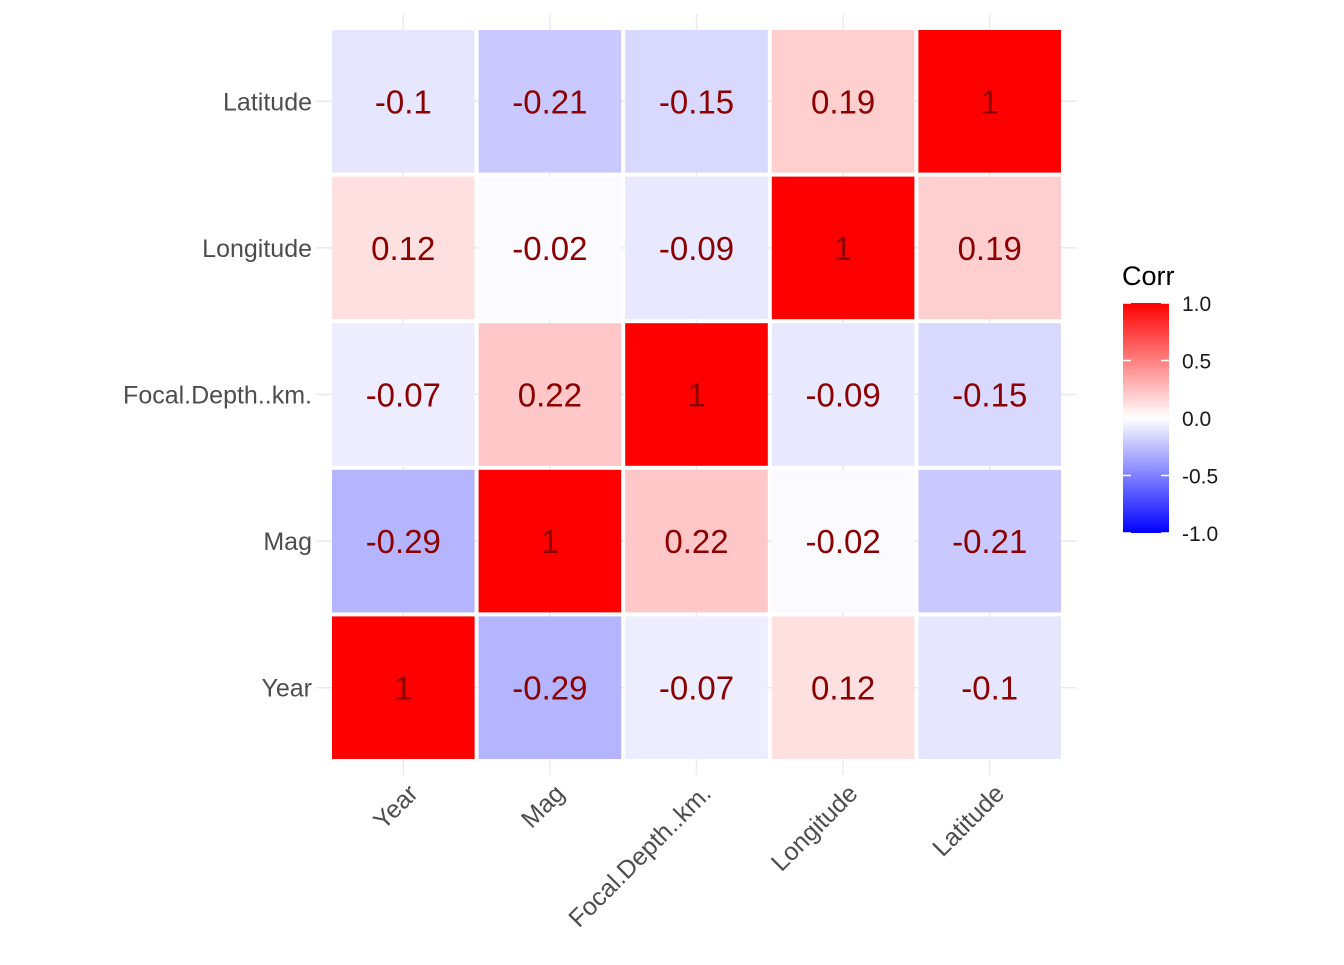  I want to click on legend-tick-label: 0.0, so click(1196, 419).